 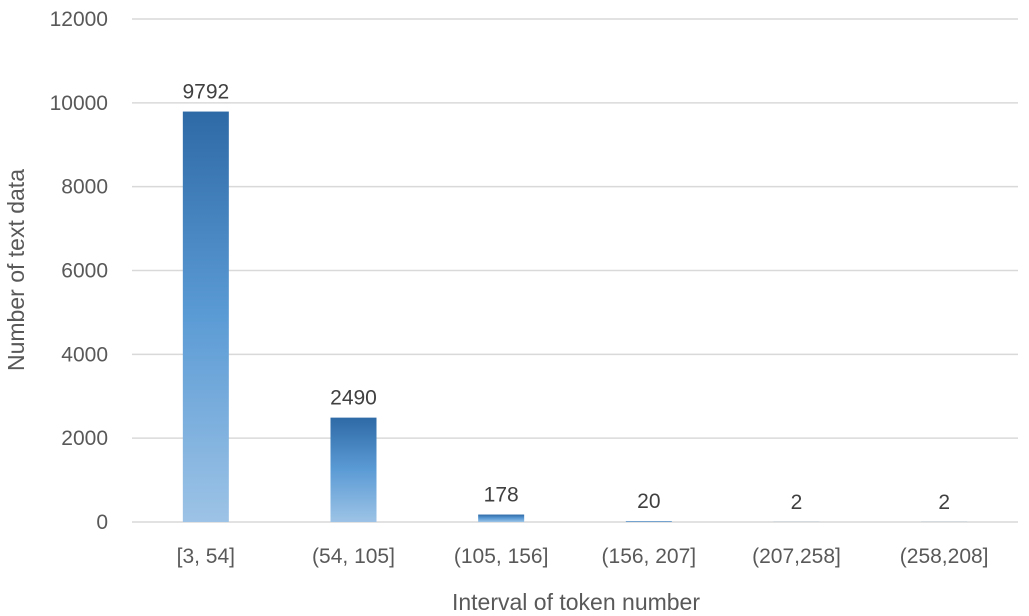 I want to click on x-tick-label: (258,208], so click(x=944, y=556).